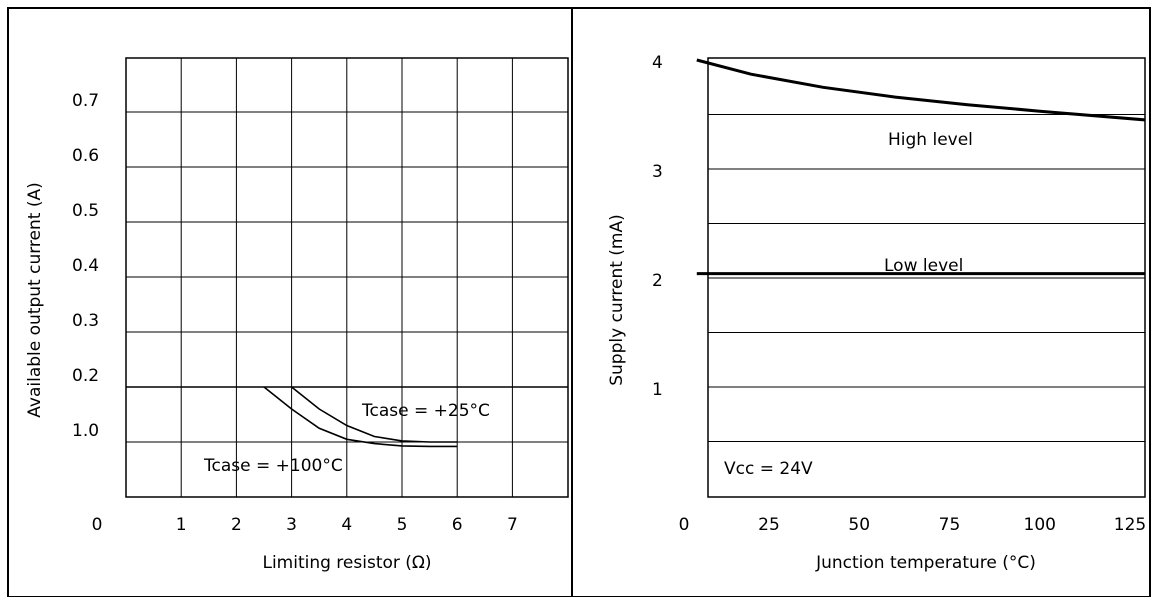 The image size is (1156, 597). Describe the element at coordinates (85, 321) in the screenshot. I see `chart-left-y-tick-label: 0.3` at that location.